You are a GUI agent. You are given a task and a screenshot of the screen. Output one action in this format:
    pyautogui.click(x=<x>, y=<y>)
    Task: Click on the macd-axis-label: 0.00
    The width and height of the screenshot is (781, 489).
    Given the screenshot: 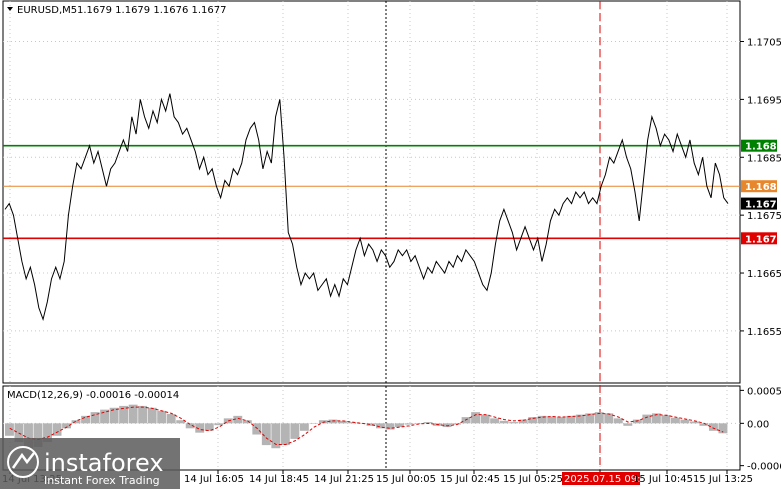 What is the action you would take?
    pyautogui.click(x=758, y=424)
    